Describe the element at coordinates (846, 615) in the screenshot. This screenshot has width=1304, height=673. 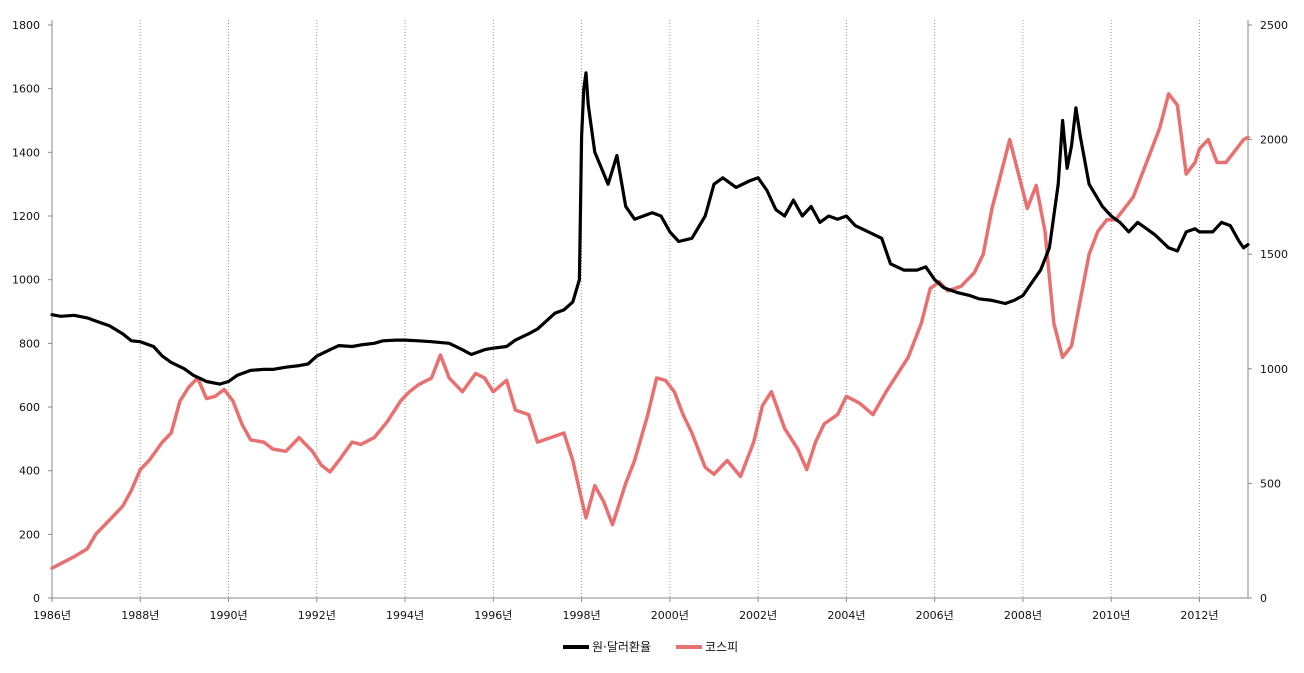
I see `x-tick-label: 2004년` at that location.